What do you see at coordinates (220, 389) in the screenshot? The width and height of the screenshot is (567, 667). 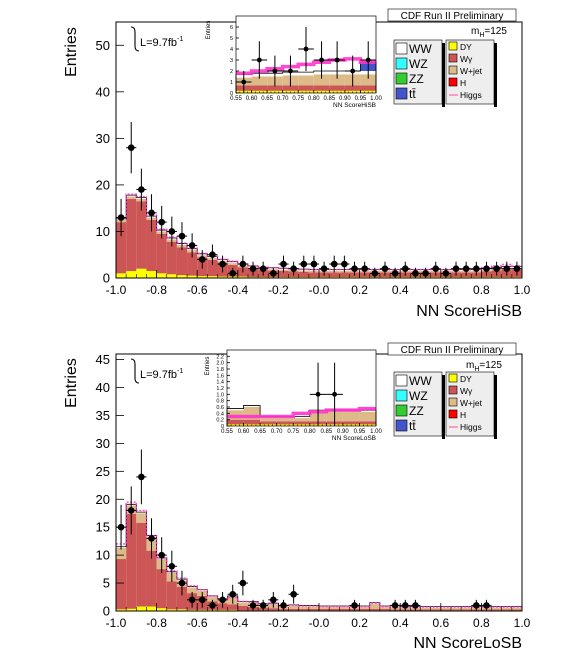 I see `bottom-inset-y-tick-label-6: 1.2` at bounding box center [220, 389].